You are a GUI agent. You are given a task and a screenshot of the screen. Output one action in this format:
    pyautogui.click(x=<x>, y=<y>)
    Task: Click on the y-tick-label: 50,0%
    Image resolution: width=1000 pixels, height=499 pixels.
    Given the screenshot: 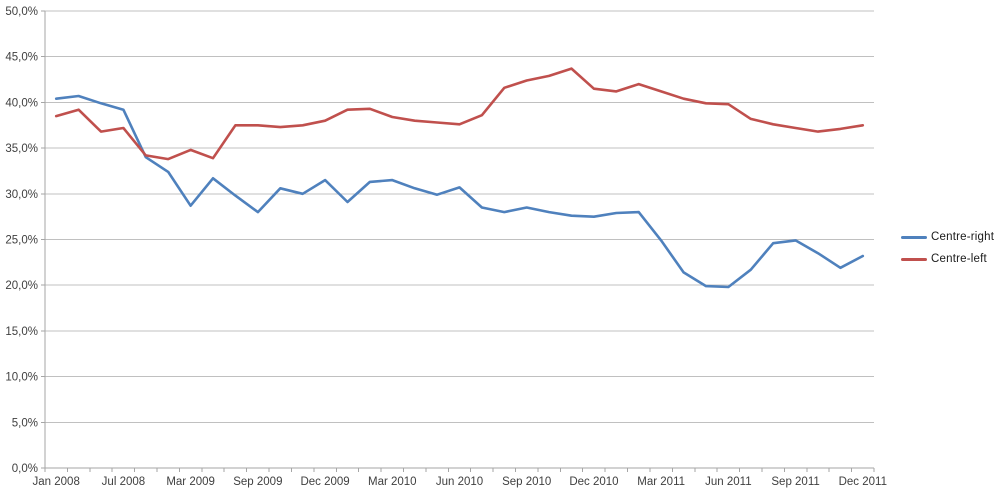 What is the action you would take?
    pyautogui.click(x=21, y=12)
    